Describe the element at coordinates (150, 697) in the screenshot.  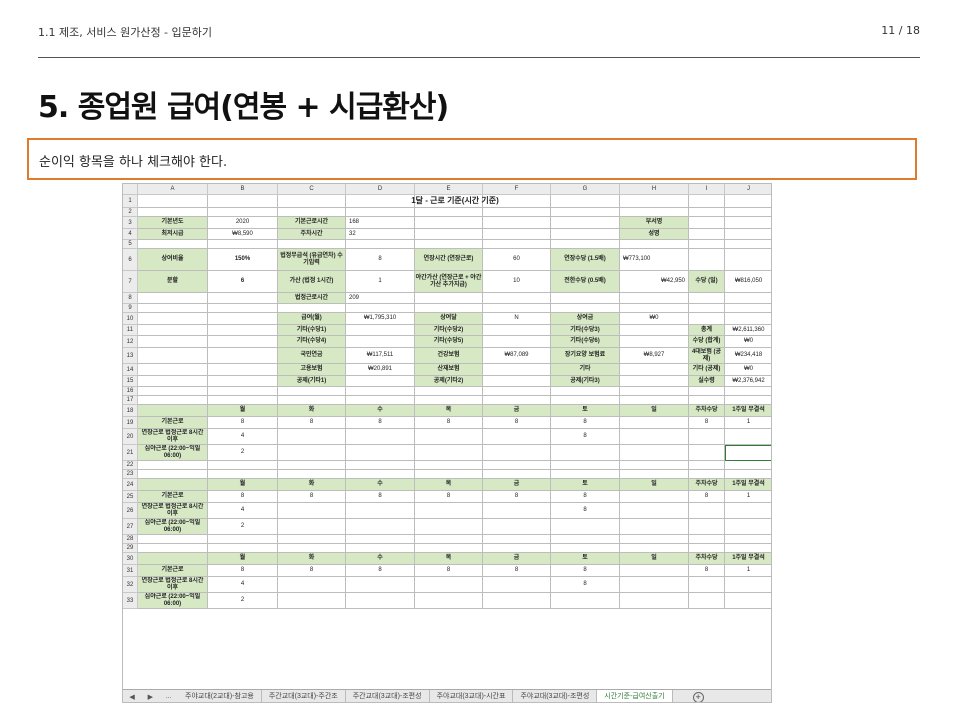
I see `tab-next-icon: ▶` at that location.